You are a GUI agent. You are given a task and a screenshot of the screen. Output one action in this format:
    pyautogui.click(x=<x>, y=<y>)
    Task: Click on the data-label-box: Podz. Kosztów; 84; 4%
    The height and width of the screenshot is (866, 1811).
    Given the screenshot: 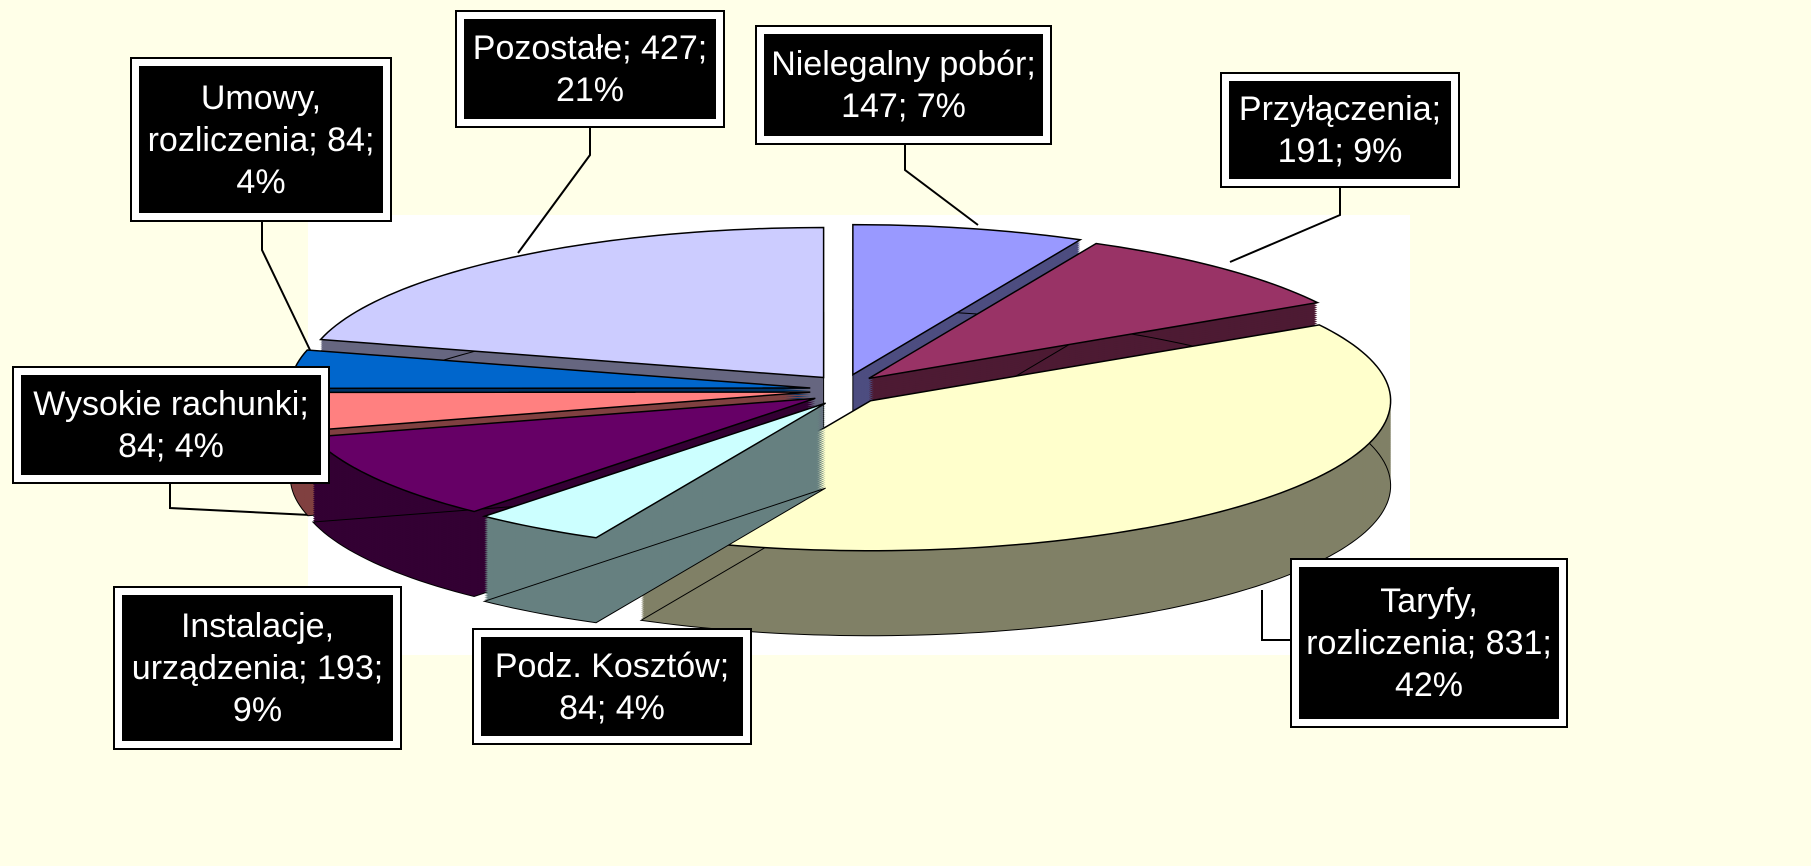 What is the action you would take?
    pyautogui.click(x=612, y=686)
    